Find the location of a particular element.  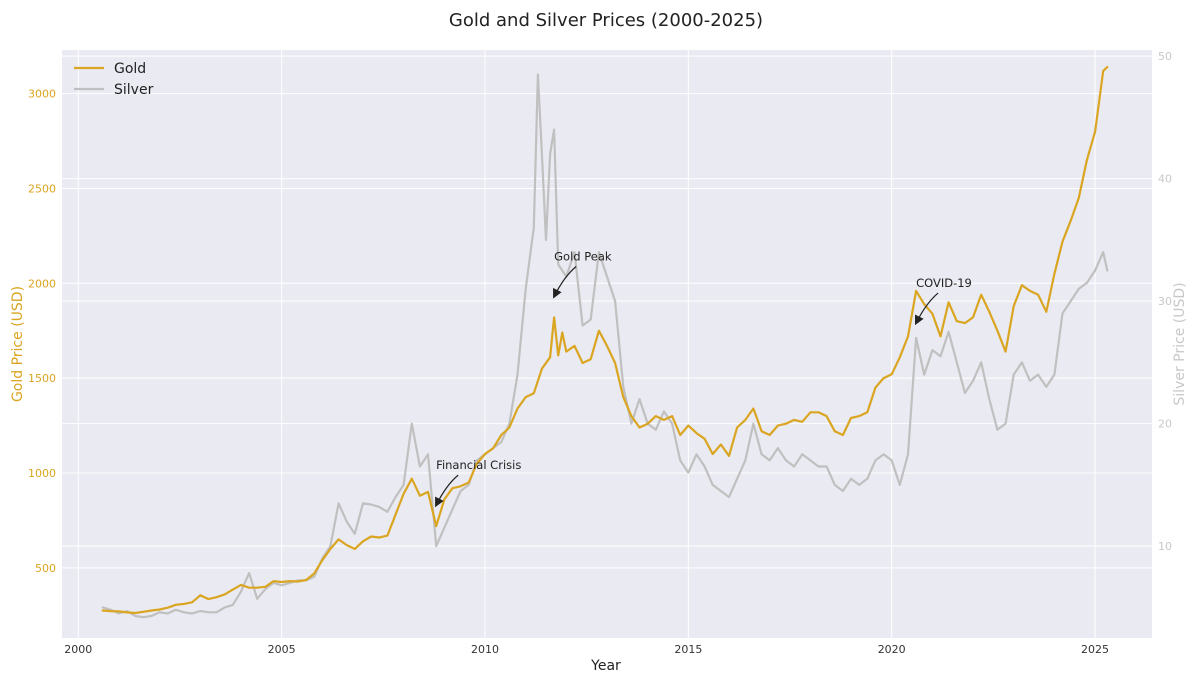

y-right-tick-label: 40 is located at coordinates (1165, 179).